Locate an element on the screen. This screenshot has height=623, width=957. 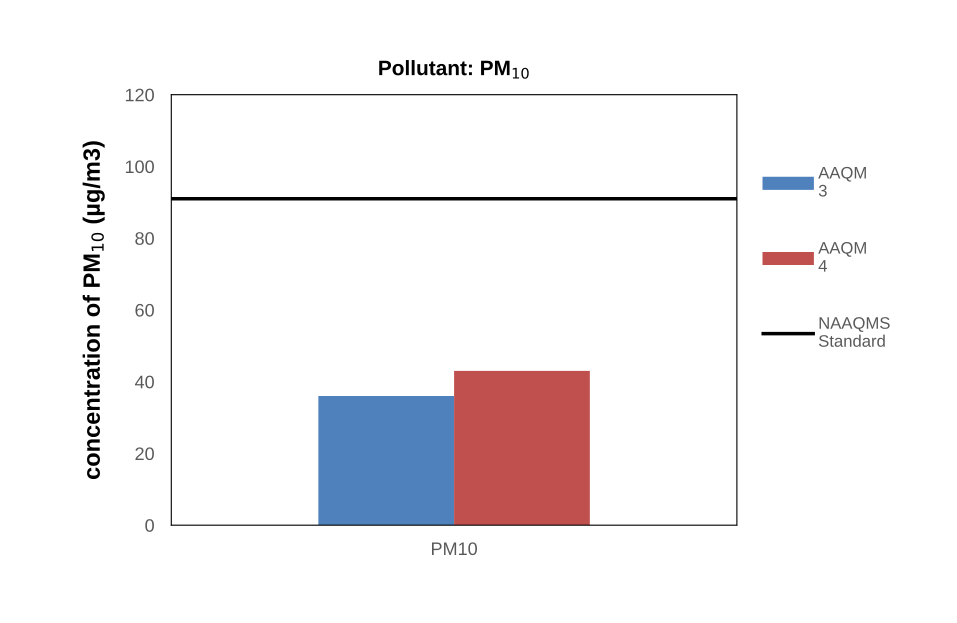
chart-title: Pollutant: PM$_{10}$ is located at coordinates (454, 69).